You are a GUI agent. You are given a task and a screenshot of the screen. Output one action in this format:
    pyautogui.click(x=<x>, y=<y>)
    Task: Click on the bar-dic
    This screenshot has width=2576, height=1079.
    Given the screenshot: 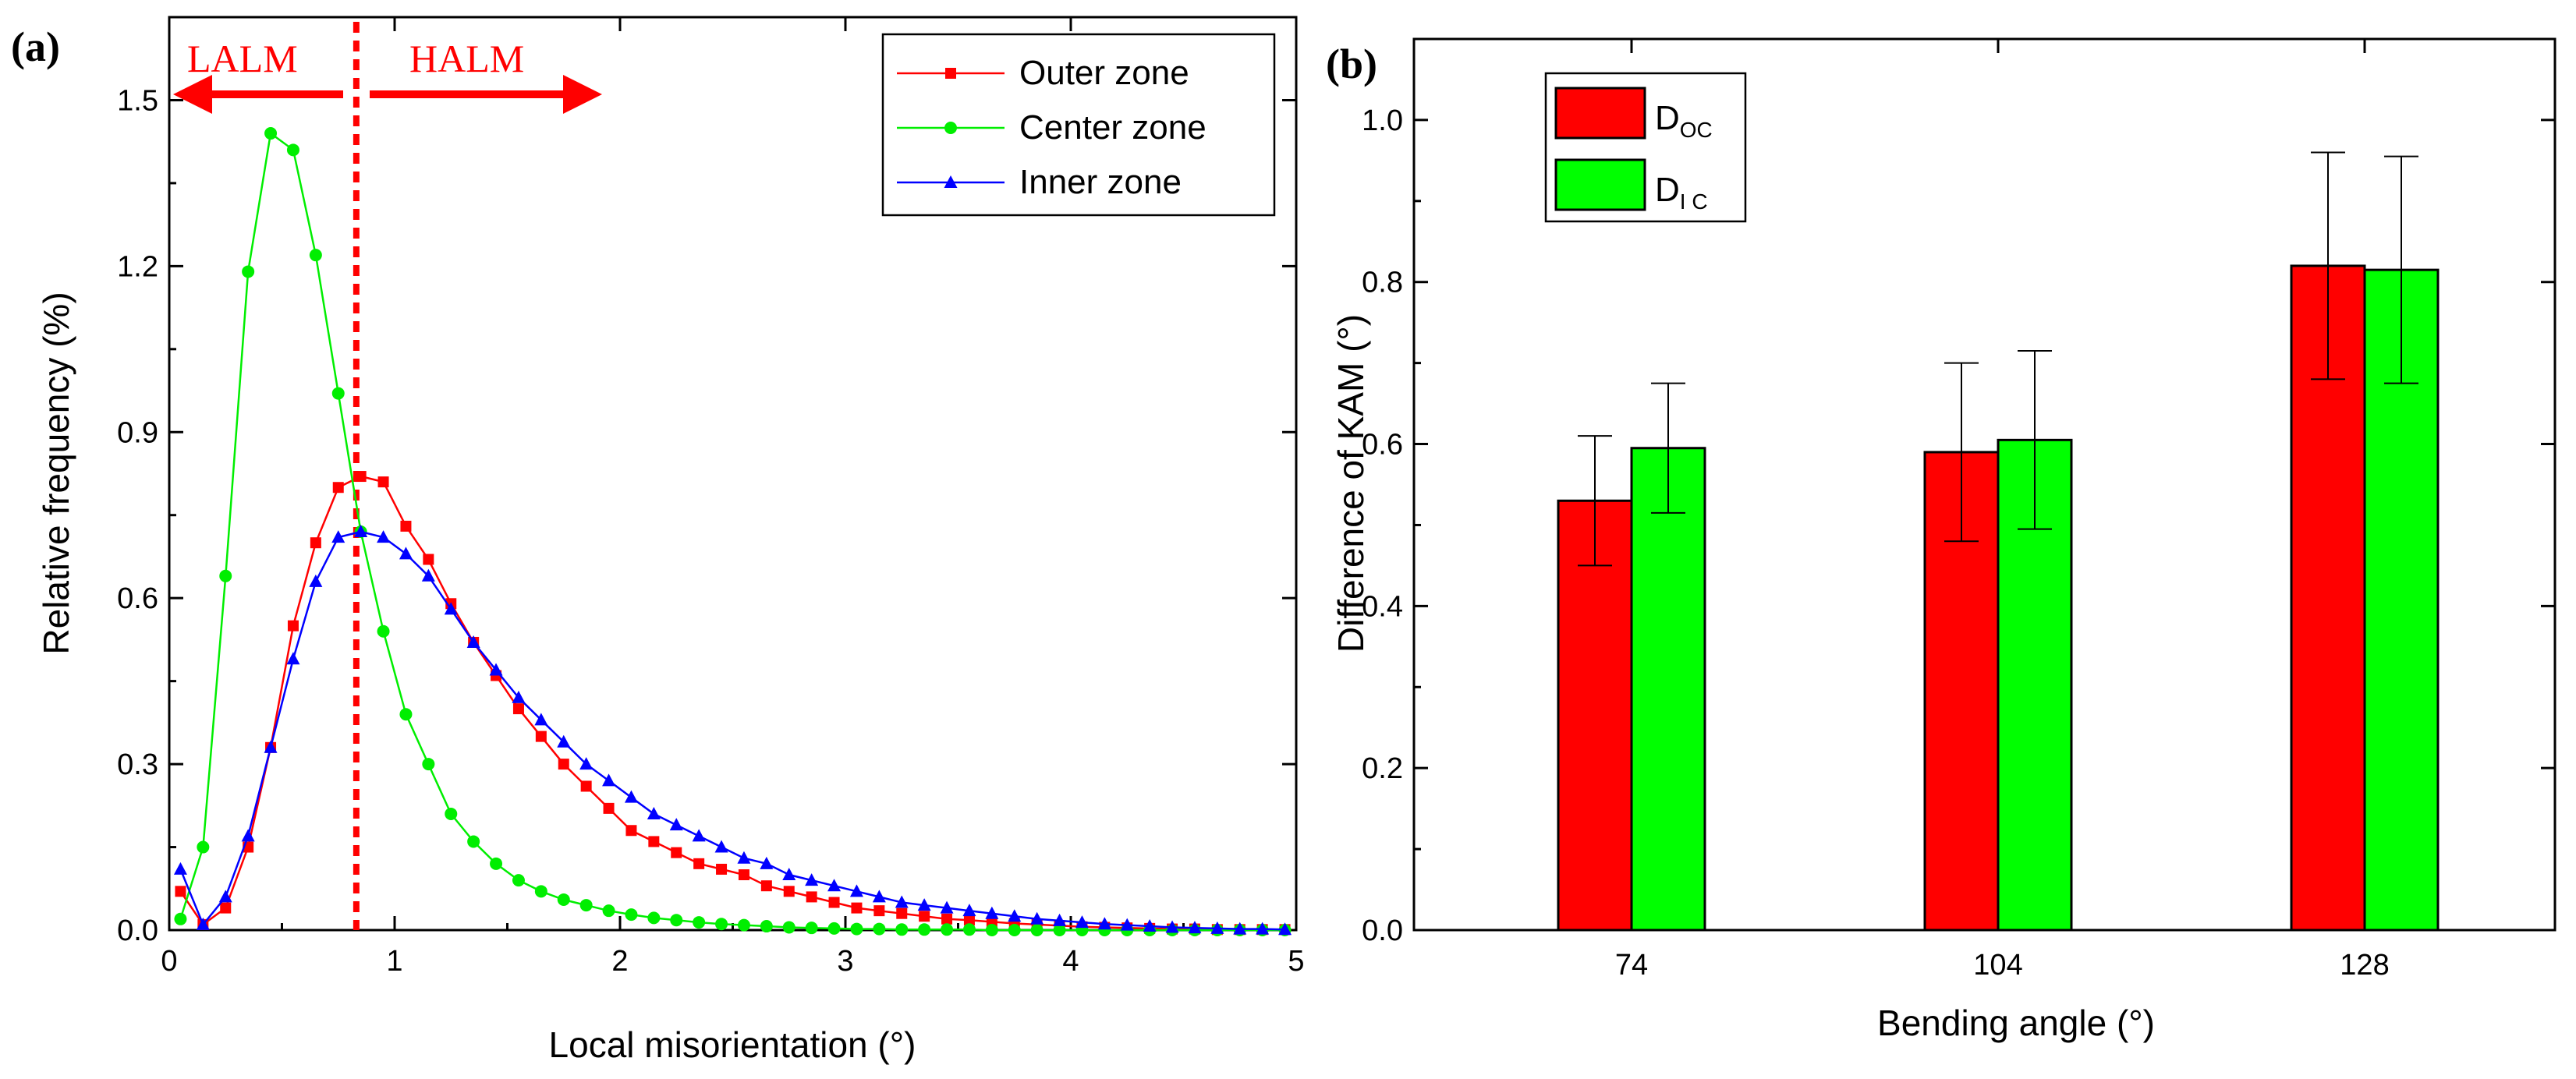 What is the action you would take?
    pyautogui.click(x=1668, y=689)
    